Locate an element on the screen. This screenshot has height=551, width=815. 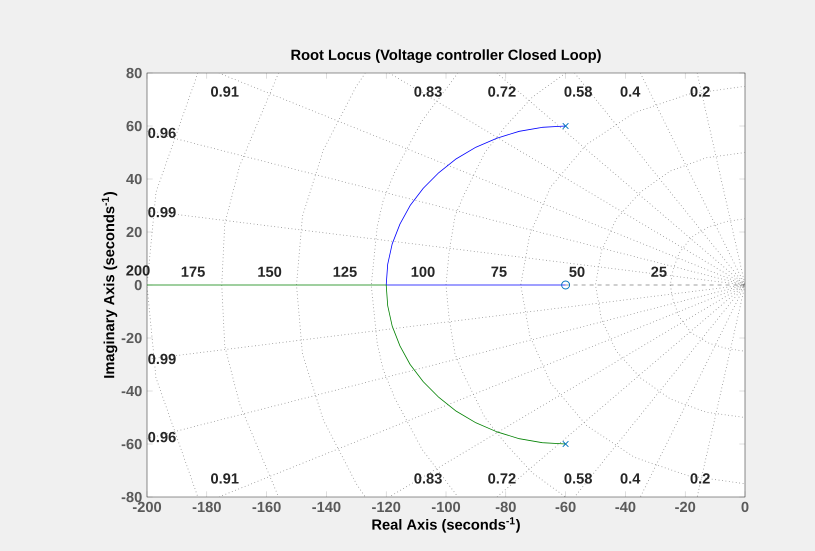
x-tick-label: -180 is located at coordinates (206, 507).